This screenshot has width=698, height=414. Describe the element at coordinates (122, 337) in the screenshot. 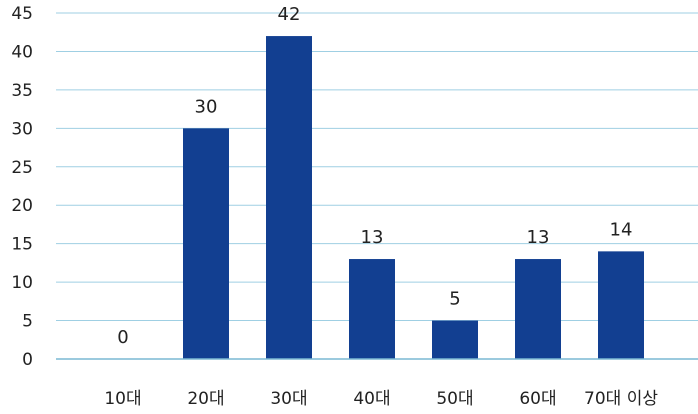

I see `data-label: 0` at that location.